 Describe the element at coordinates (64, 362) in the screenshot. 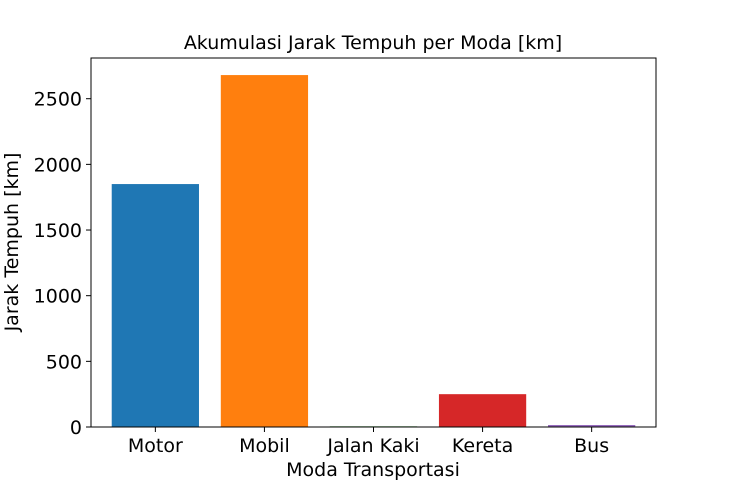

I see `y-tick-label: 500` at that location.